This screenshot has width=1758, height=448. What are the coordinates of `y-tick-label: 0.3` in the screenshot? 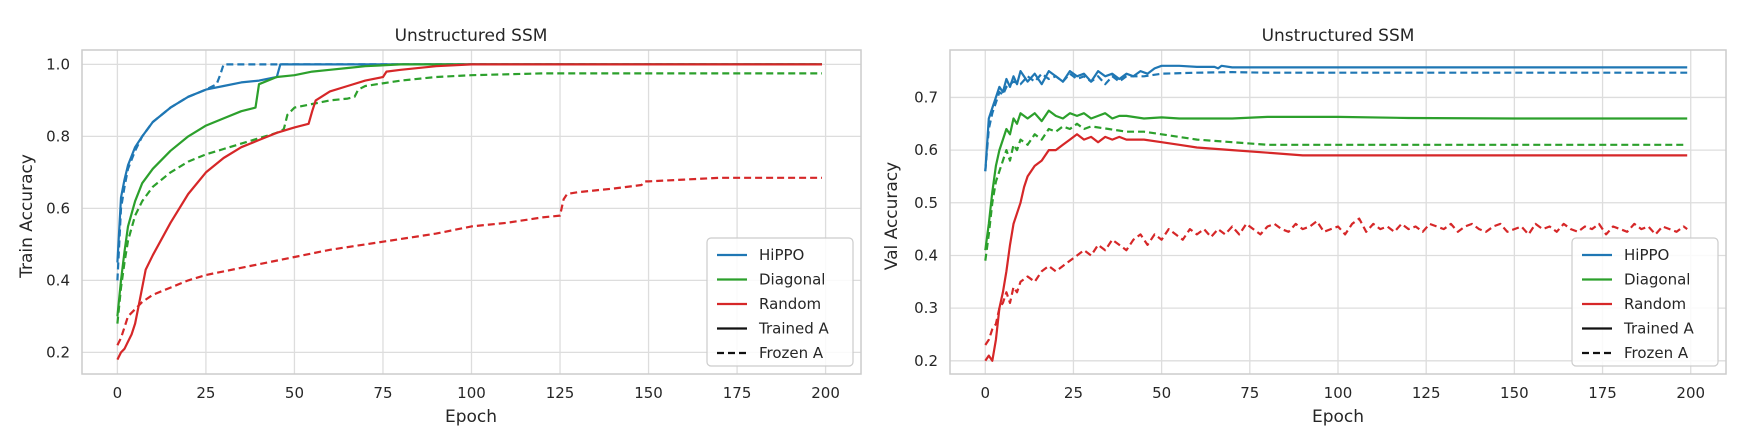 It's located at (926, 308).